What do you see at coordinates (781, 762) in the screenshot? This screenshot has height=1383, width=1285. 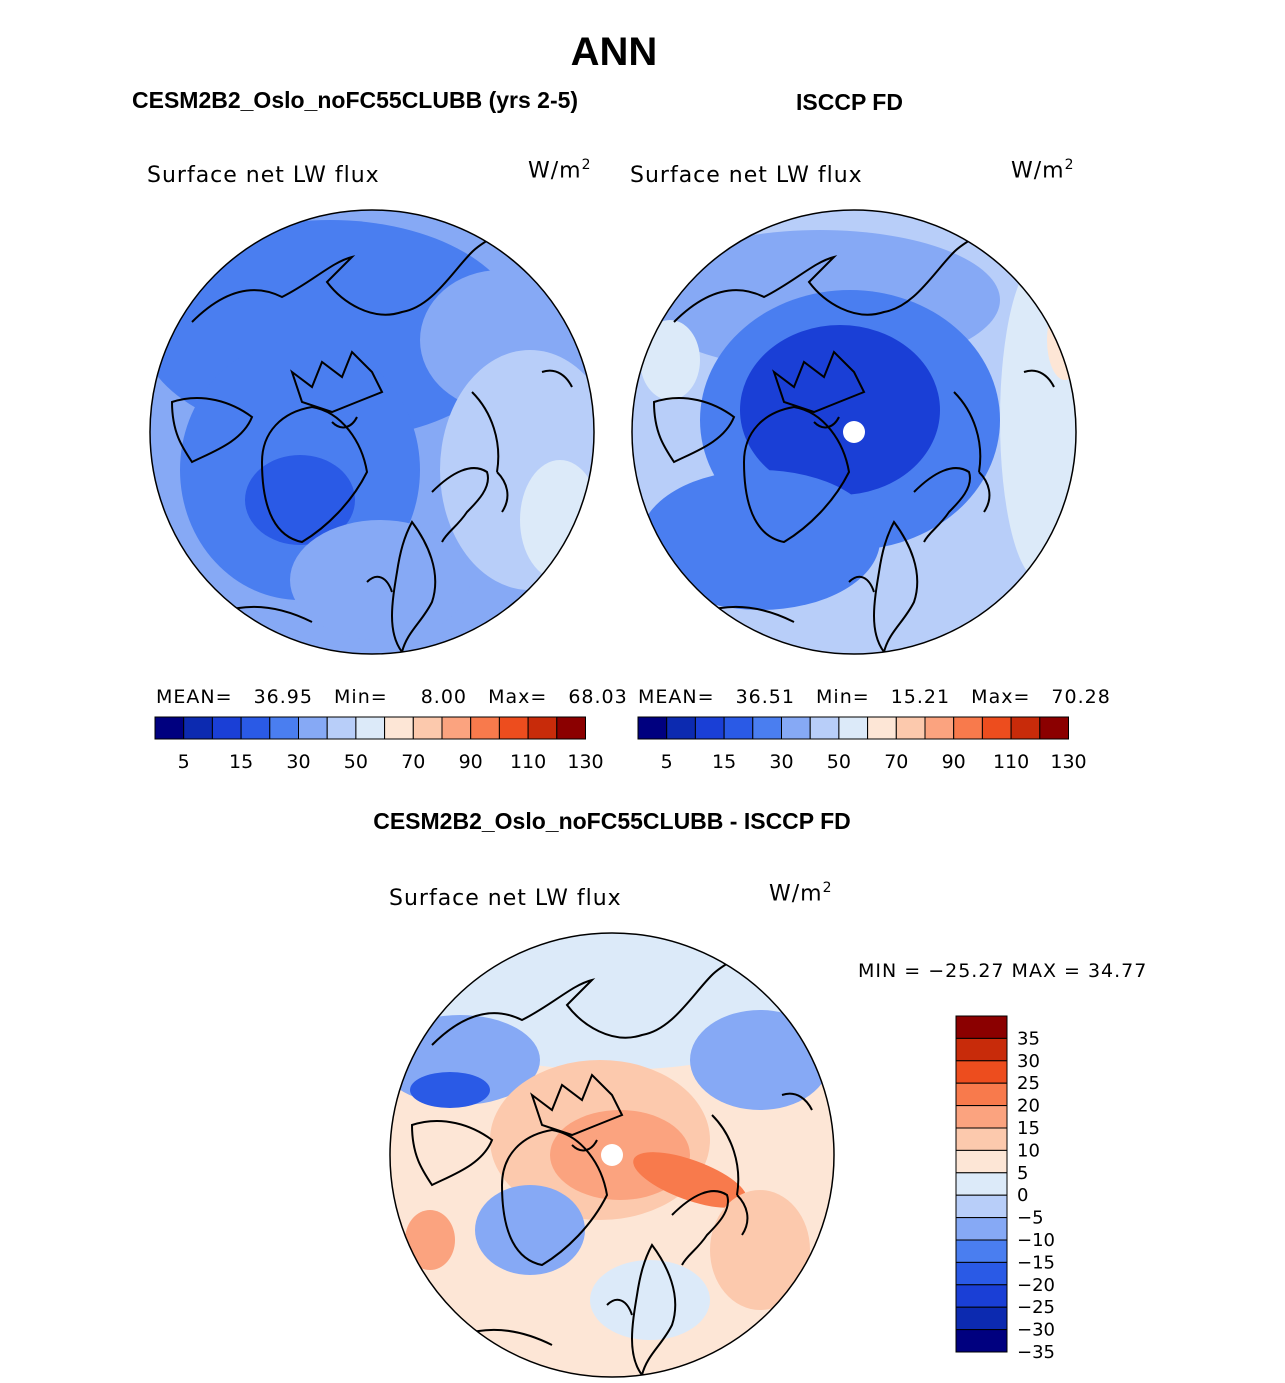 I see `panel2-colorbar-tick-label: 30` at bounding box center [781, 762].